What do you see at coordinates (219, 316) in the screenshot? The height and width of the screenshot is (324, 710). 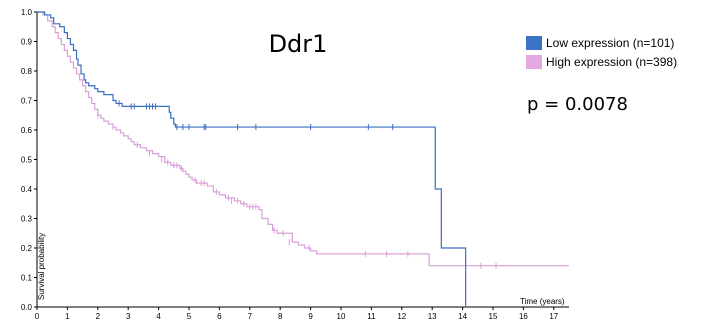 I see `x-tick-label: 6` at bounding box center [219, 316].